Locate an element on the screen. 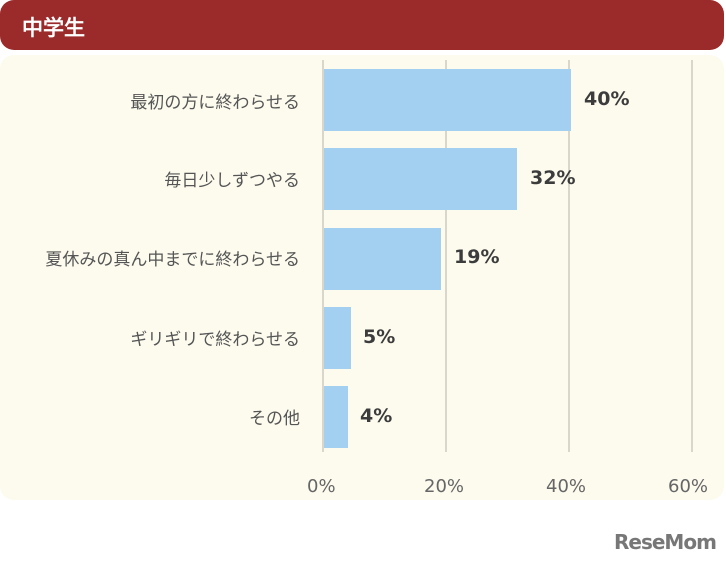 Image resolution: width=726 pixels, height=566 pixels. category-label: その他 is located at coordinates (274, 419).